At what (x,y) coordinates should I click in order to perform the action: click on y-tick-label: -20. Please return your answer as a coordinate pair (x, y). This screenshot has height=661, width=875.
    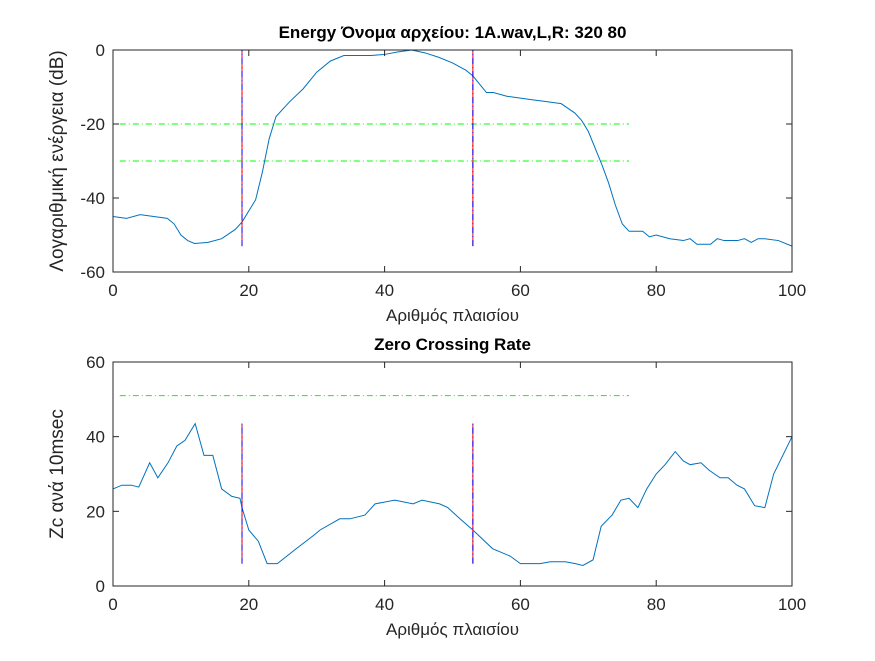
    Looking at the image, I should click on (92, 124).